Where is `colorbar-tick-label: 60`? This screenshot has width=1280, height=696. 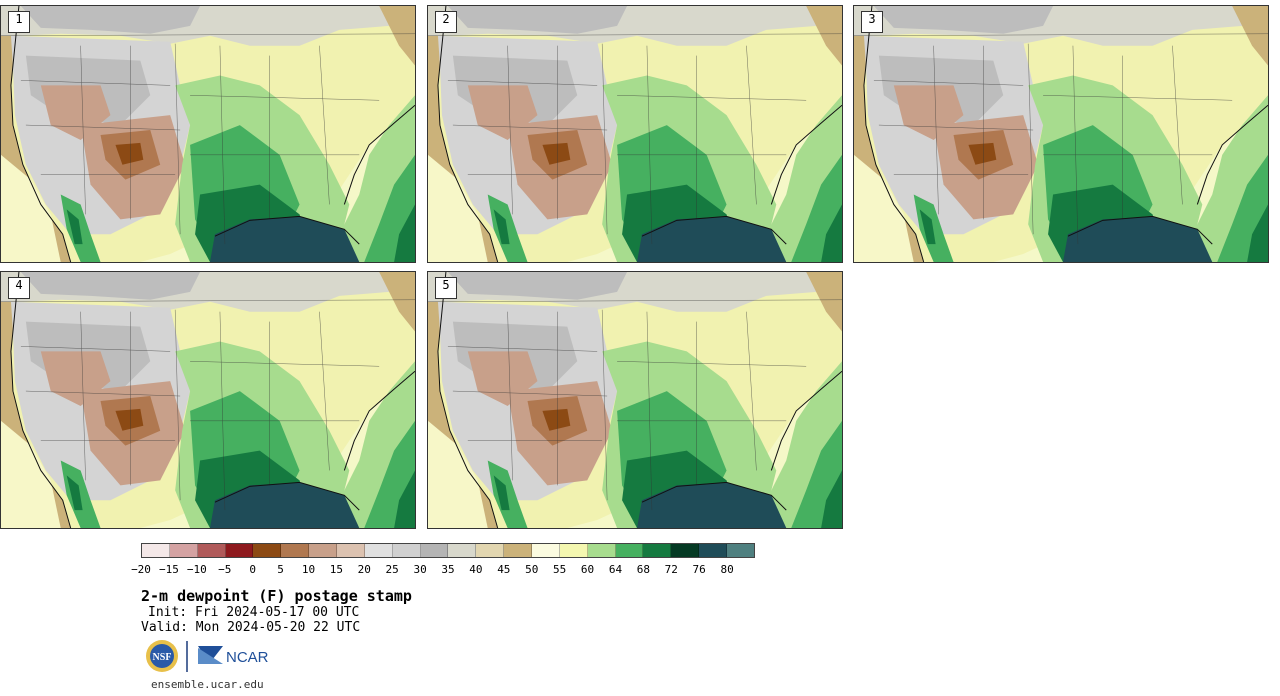 colorbar-tick-label: 60 is located at coordinates (587, 569).